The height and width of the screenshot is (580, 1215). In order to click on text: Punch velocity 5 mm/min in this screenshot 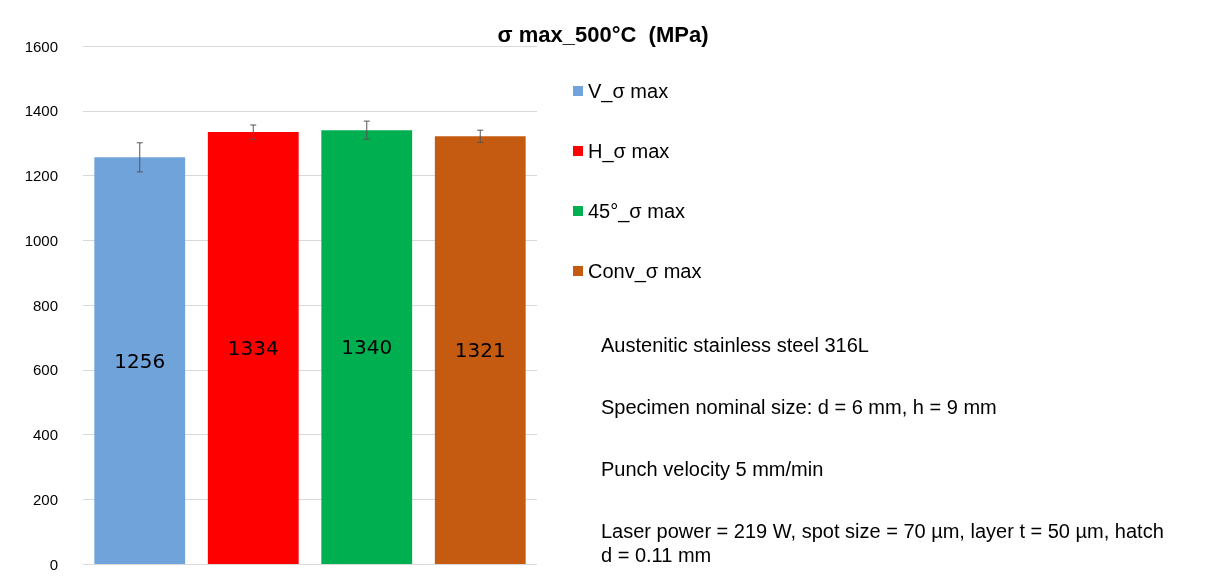, I will do `click(712, 469)`.